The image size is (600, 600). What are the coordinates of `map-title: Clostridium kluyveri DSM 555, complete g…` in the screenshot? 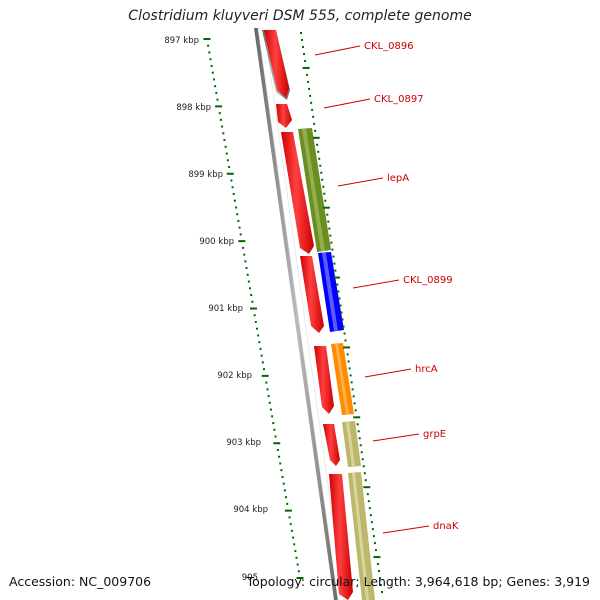 It's located at (300, 16).